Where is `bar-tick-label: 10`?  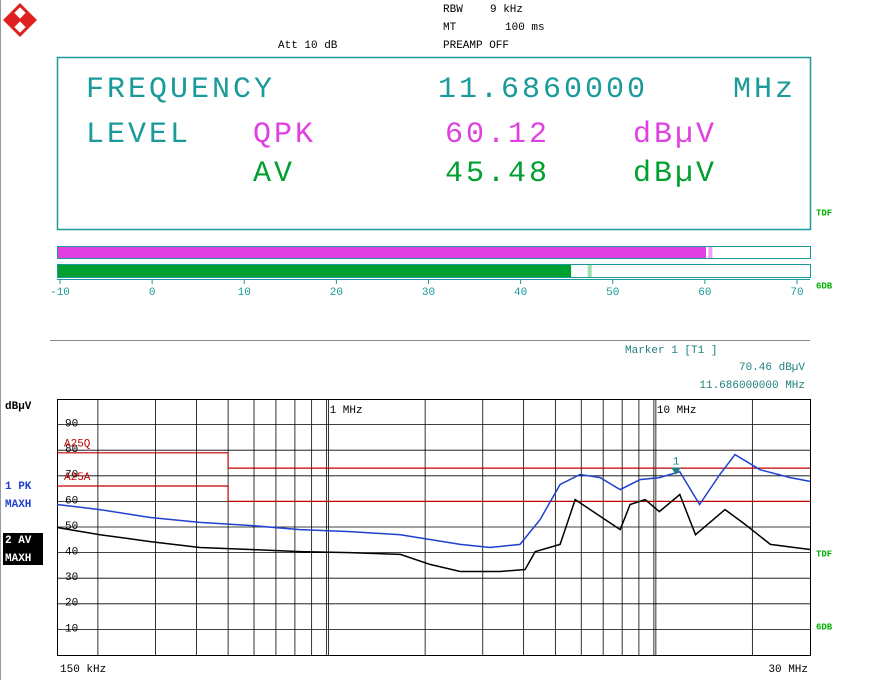 bar-tick-label: 10 is located at coordinates (244, 293).